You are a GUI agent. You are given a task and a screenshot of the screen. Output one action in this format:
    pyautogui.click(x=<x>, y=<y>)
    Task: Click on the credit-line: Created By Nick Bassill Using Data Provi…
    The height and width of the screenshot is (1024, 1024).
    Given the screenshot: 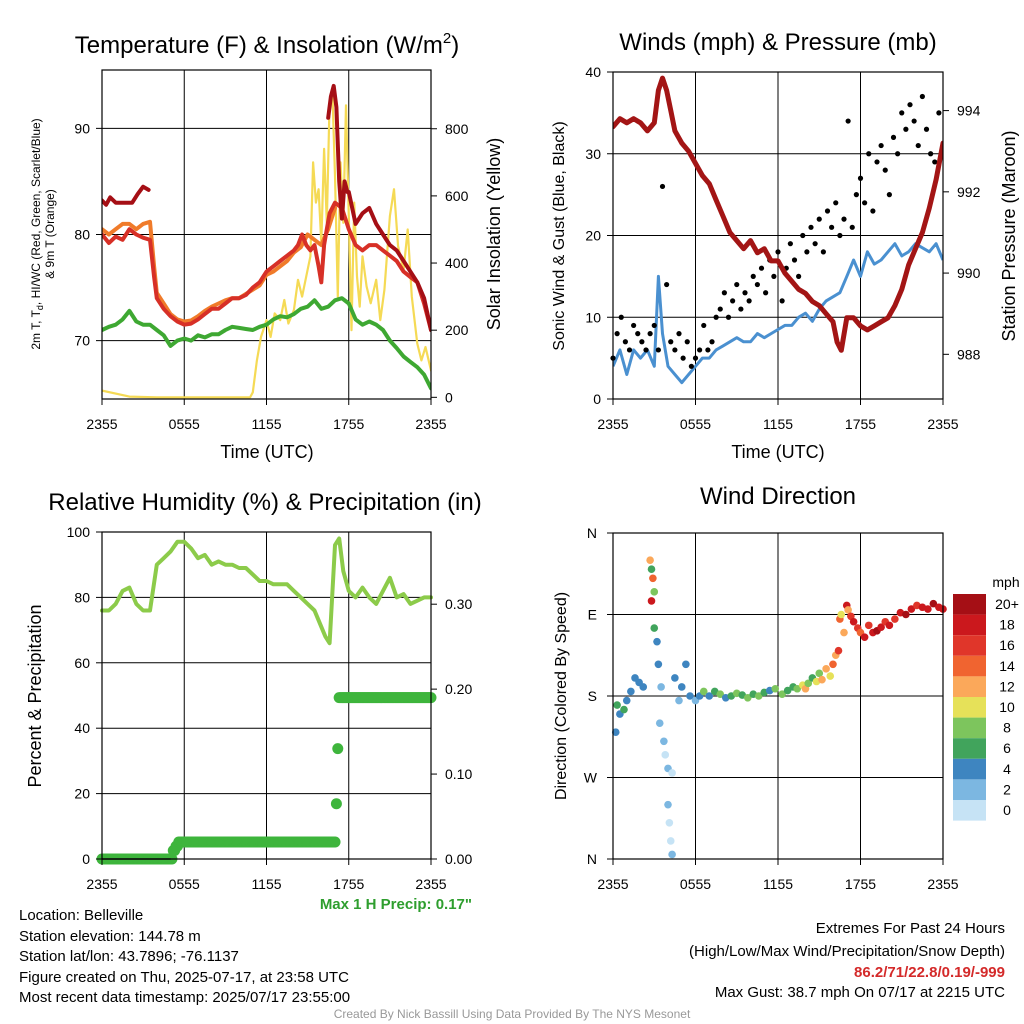 What is the action you would take?
    pyautogui.click(x=512, y=1014)
    